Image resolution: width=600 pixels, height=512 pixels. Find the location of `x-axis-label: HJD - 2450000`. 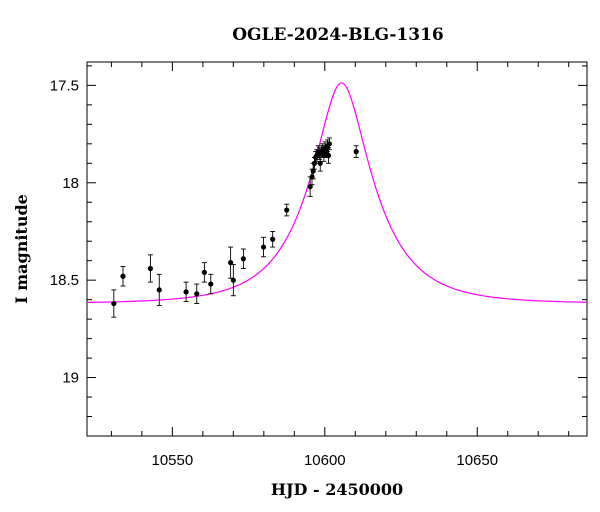

x-axis-label: HJD - 2450000 is located at coordinates (337, 489).